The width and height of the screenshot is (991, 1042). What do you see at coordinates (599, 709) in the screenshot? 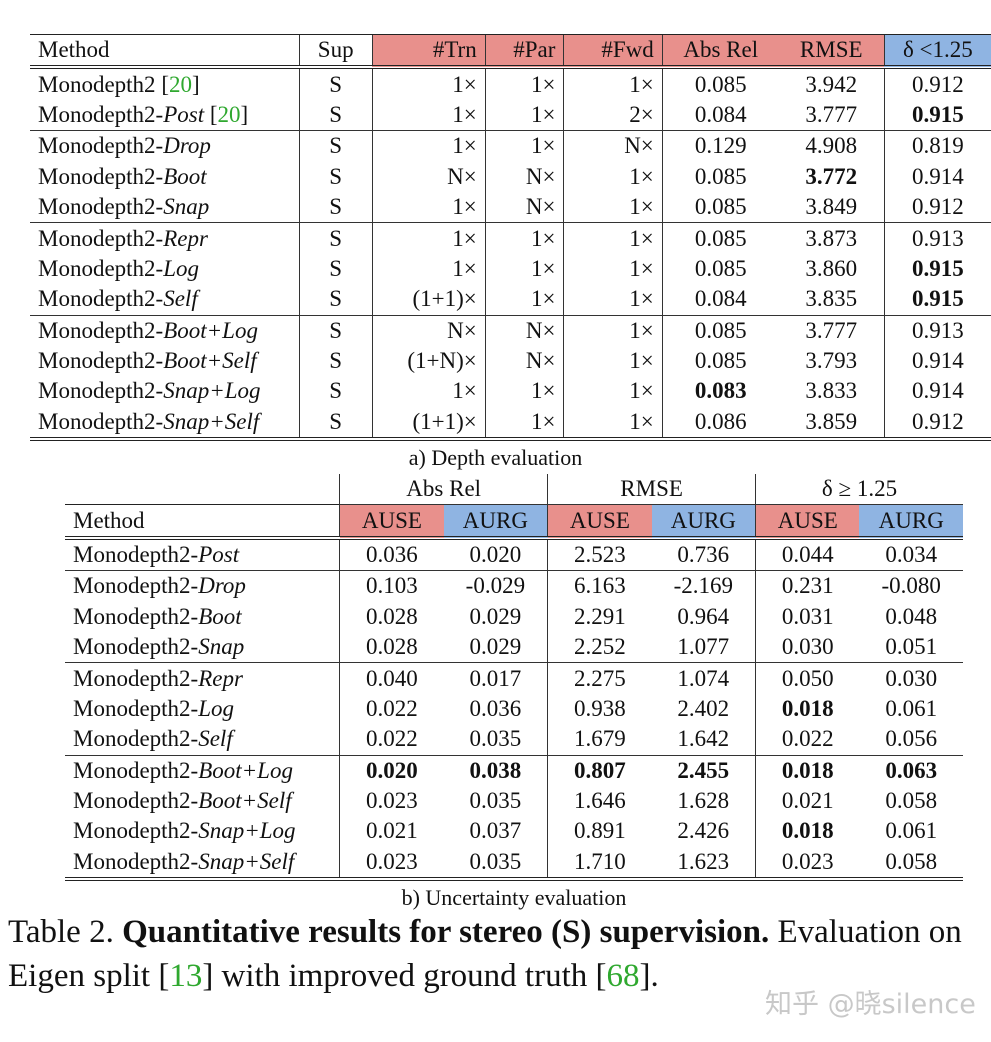
I see `table-cell: 0.938` at bounding box center [599, 709].